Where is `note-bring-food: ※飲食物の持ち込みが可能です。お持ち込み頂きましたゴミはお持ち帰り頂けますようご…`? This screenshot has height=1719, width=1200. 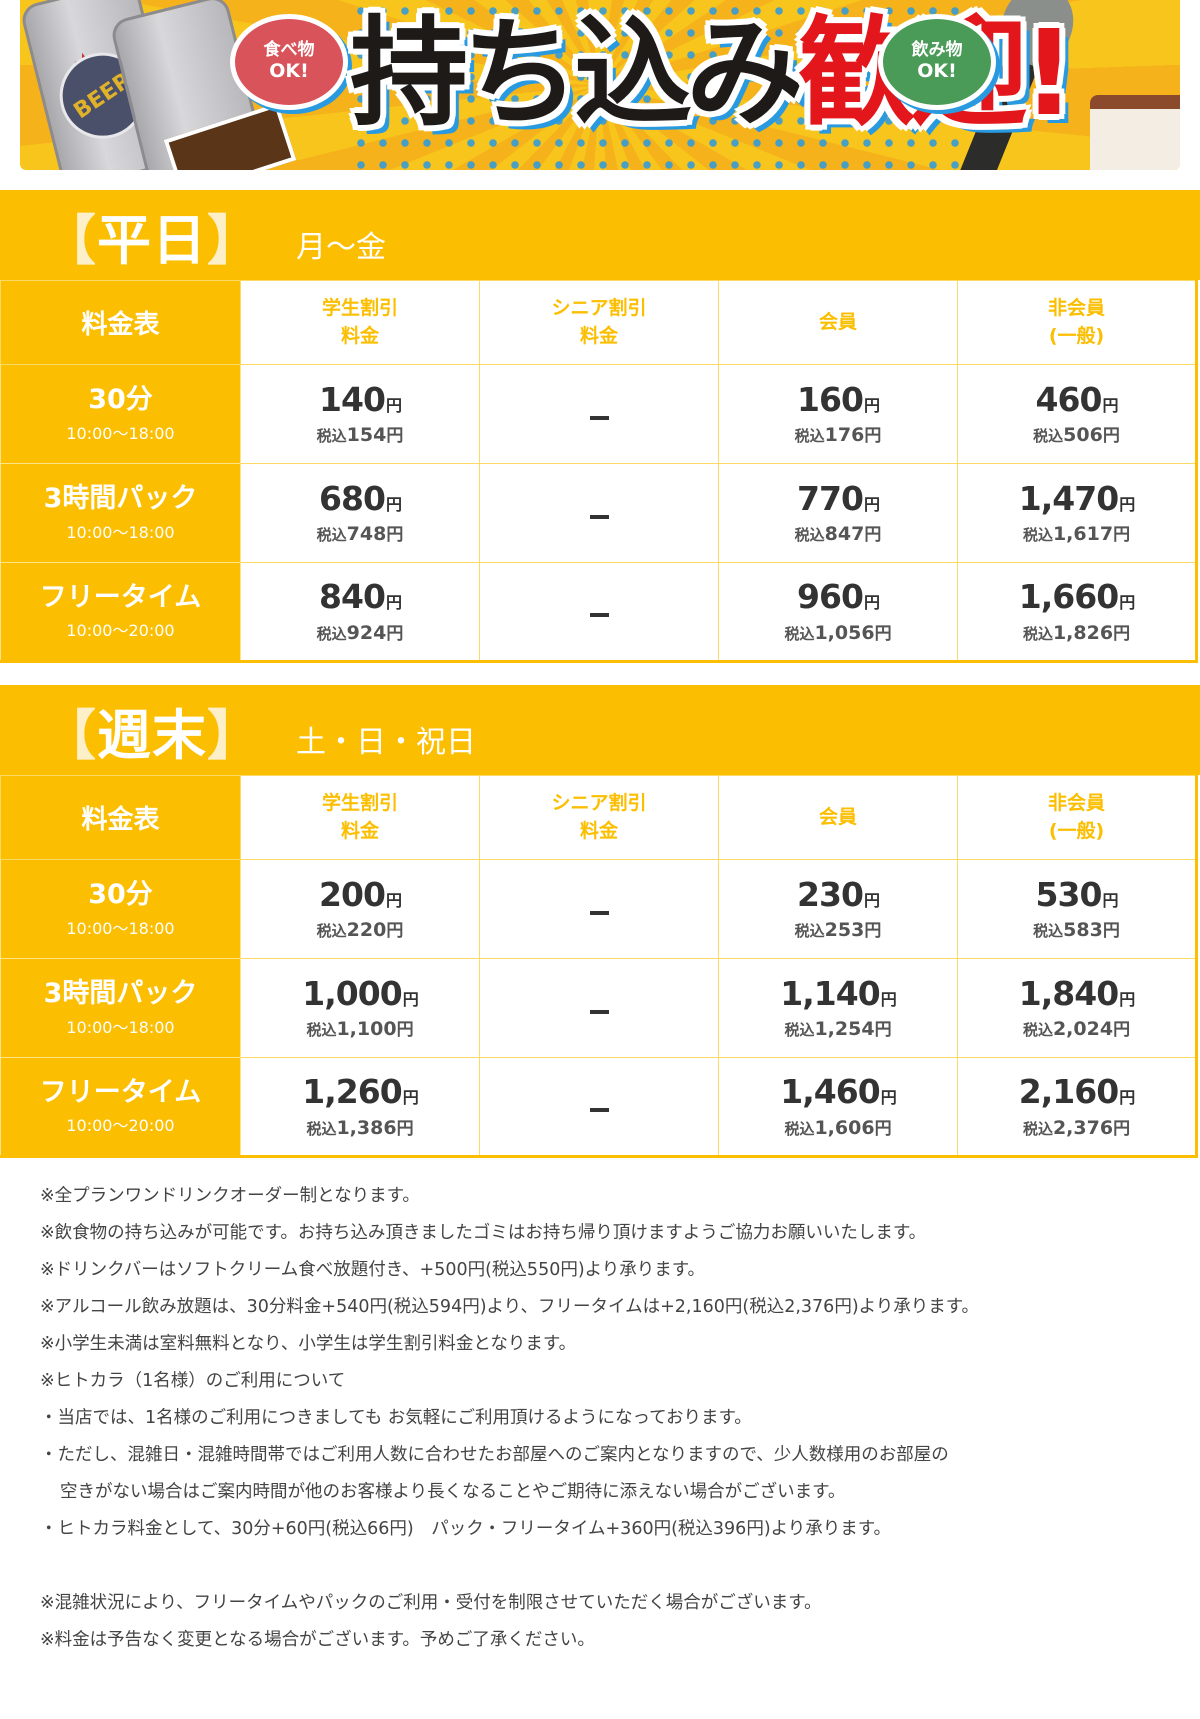 note-bring-food: ※飲食物の持ち込みが可能です。お持ち込み頂きましたゴミはお持ち帰り頂けますようご… is located at coordinates (483, 1233).